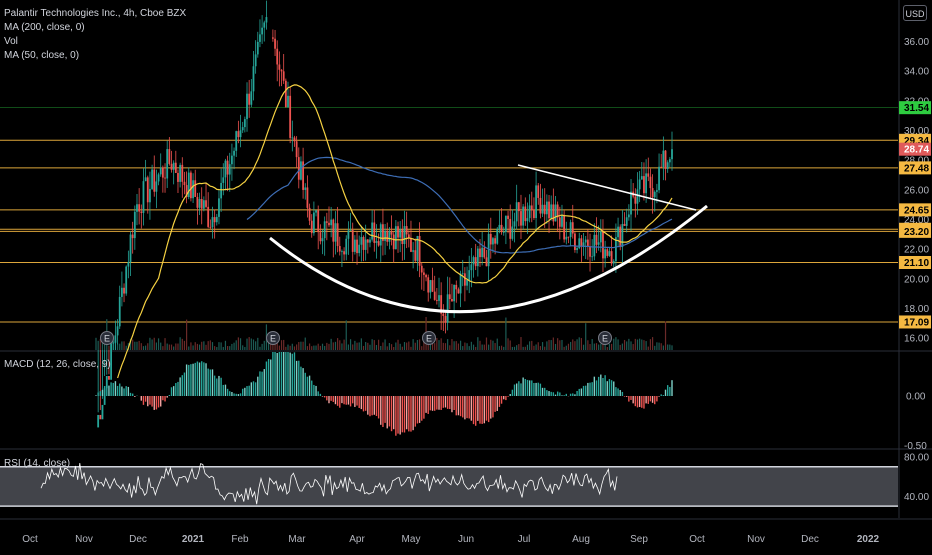 The width and height of the screenshot is (932, 555). I want to click on rsi-legend: RSI (14, close), so click(37, 464).